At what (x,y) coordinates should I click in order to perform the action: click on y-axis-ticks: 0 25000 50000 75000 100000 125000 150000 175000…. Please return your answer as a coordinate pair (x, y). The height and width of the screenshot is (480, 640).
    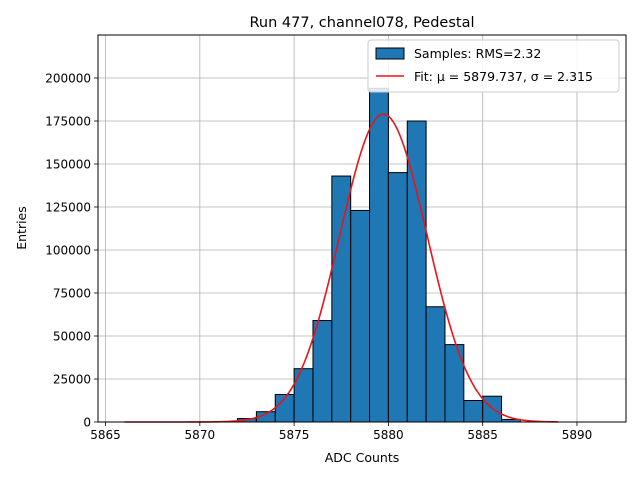
    Looking at the image, I should click on (71, 251).